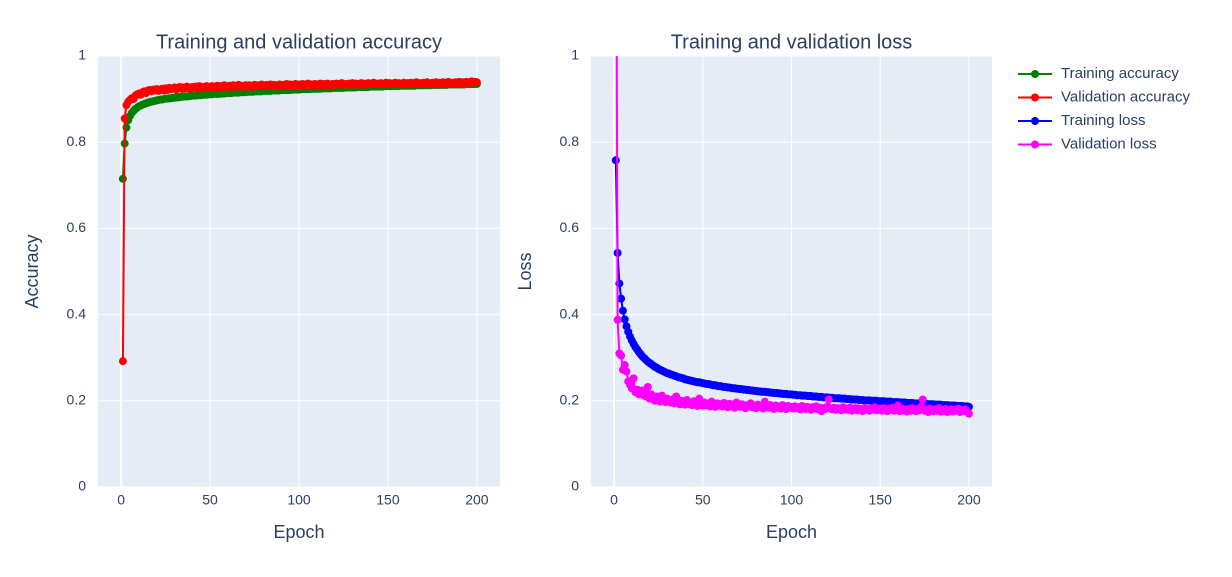 The image size is (1232, 577). I want to click on chart-title: Training and validation accuracy, so click(299, 42).